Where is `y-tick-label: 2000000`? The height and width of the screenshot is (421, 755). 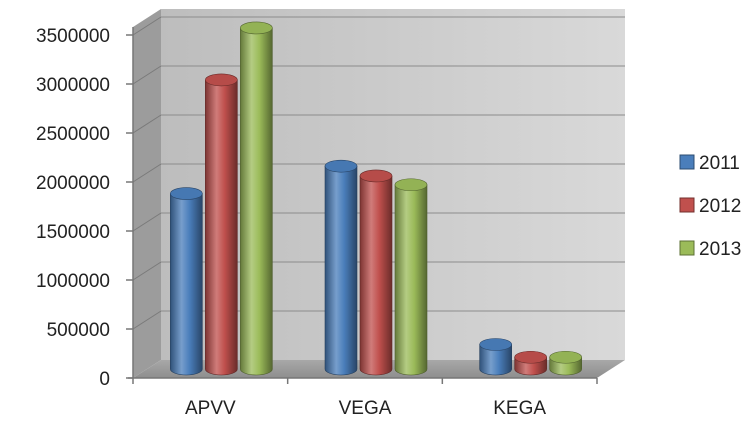
y-tick-label: 2000000 is located at coordinates (73, 183).